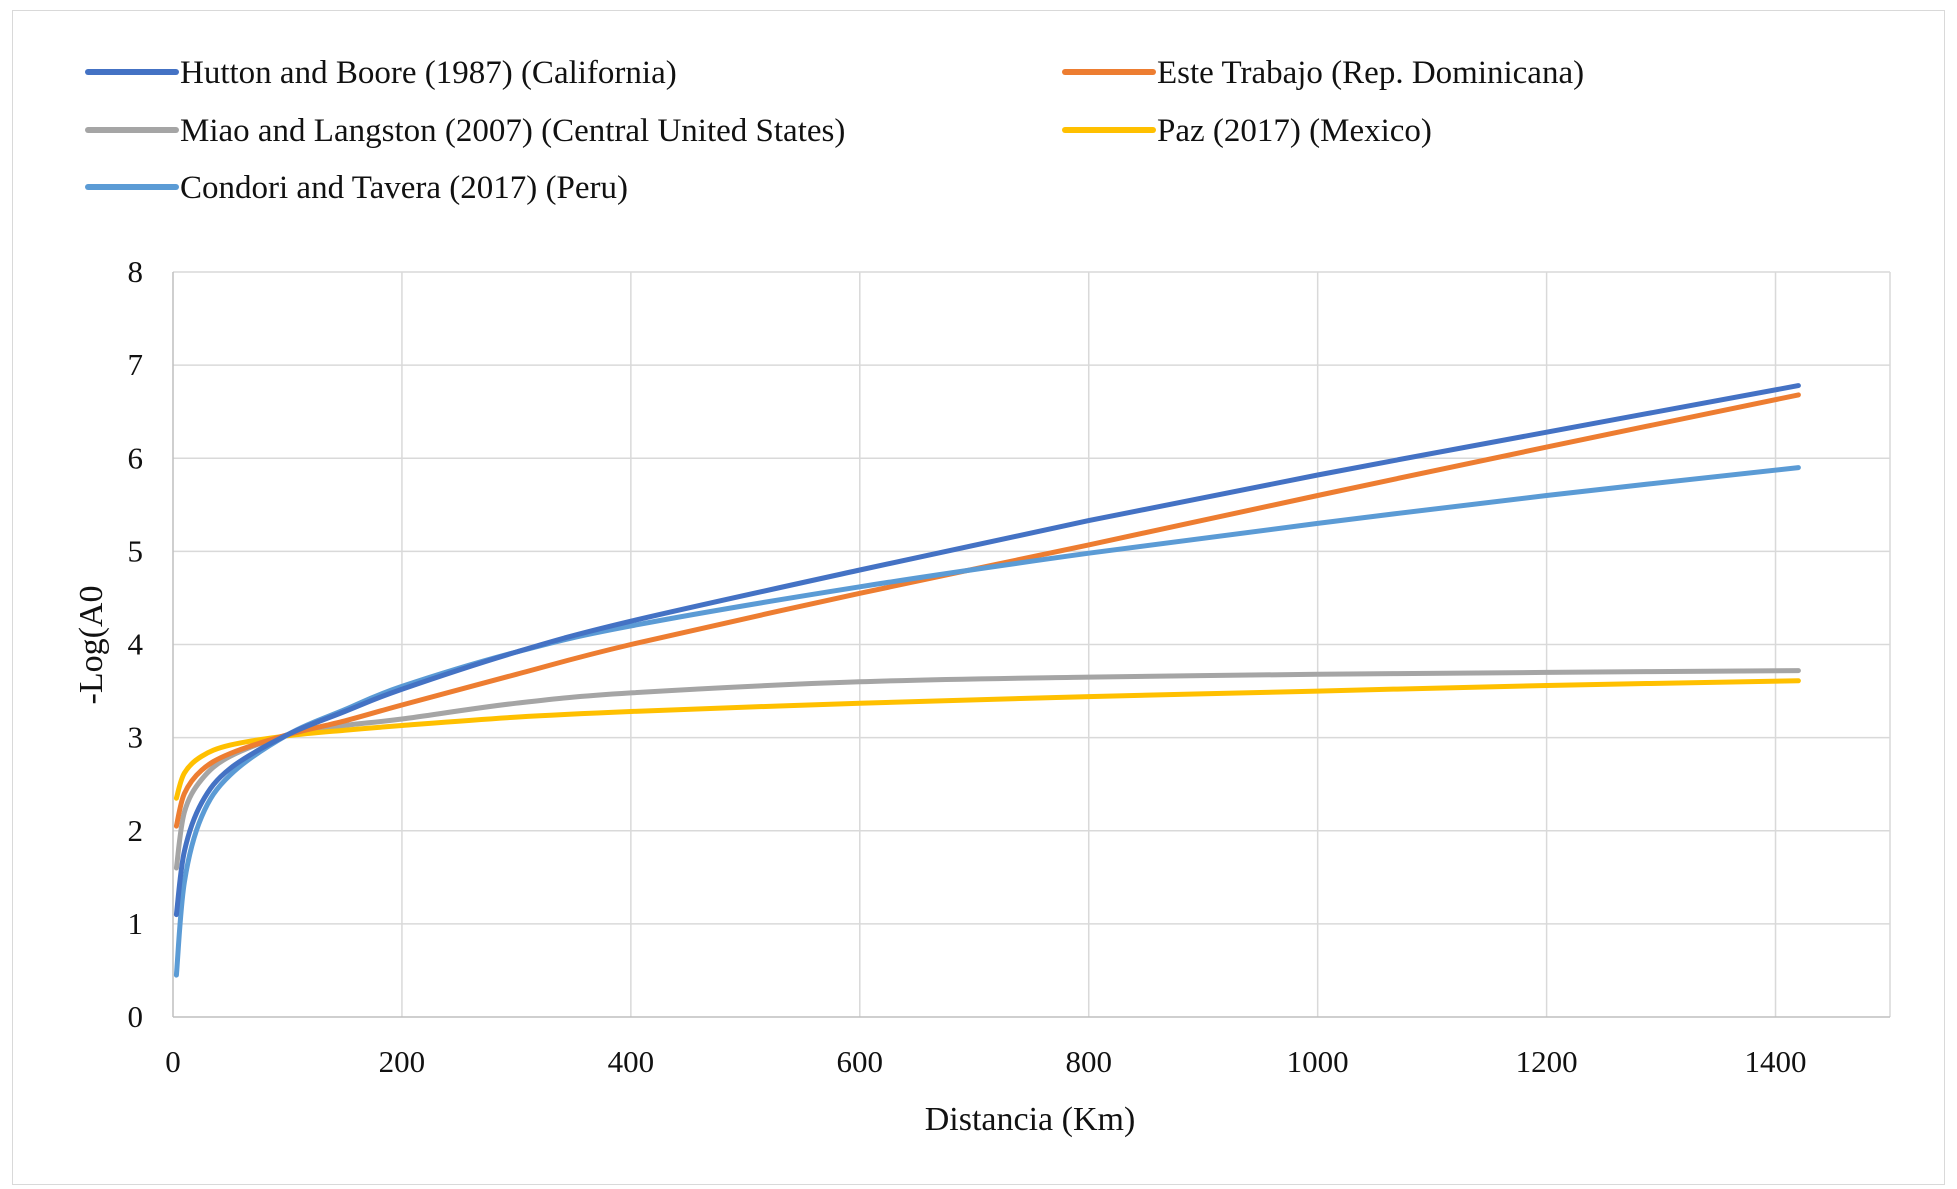 This screenshot has height=1189, width=1957. Describe the element at coordinates (404, 188) in the screenshot. I see `legend-label: Condori and Tavera (2017) (Peru)` at that location.